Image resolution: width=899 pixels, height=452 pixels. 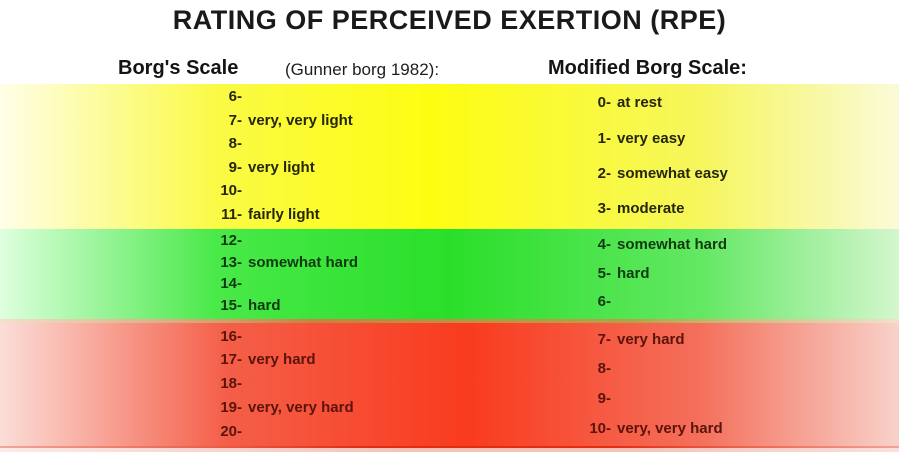 I want to click on borg-column-red: 16- 17- very hard 18- 19- very, very hard 20-, so click(x=349, y=384).